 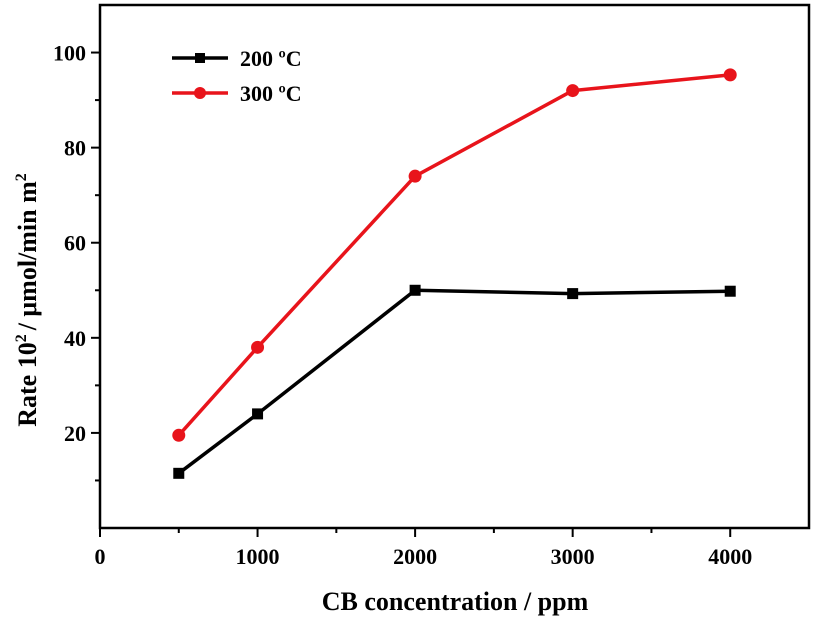 I want to click on x-tick-label: 0, so click(x=100, y=556).